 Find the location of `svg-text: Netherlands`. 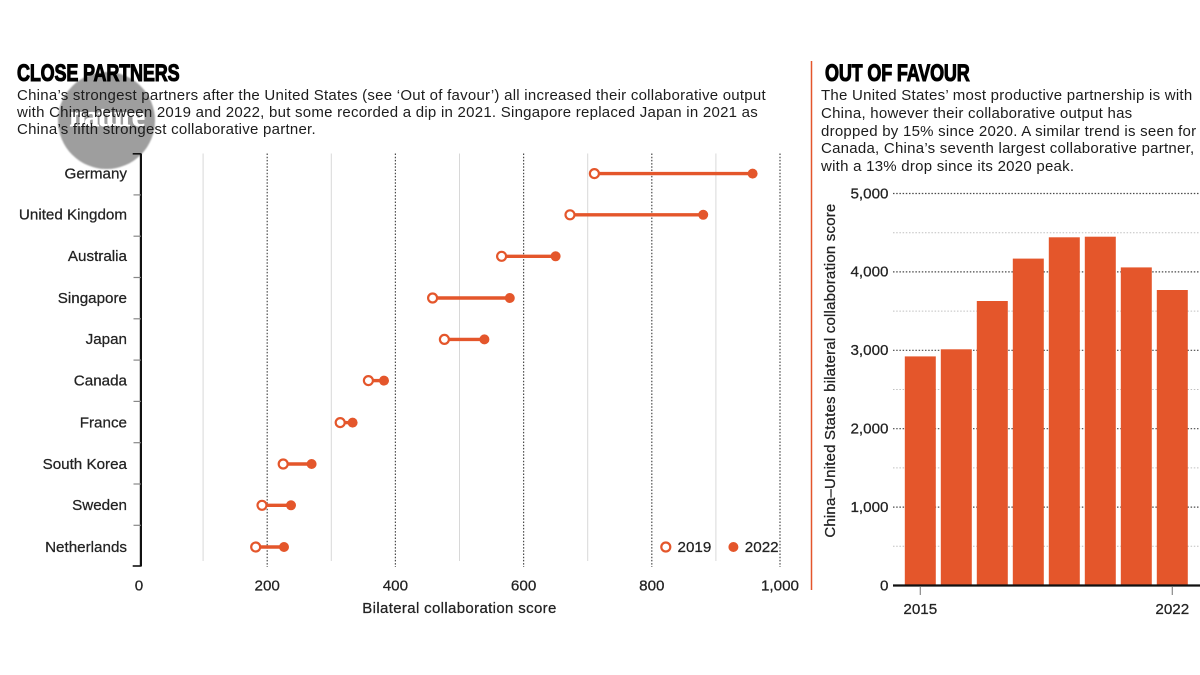

svg-text: Netherlands is located at coordinates (86, 547).